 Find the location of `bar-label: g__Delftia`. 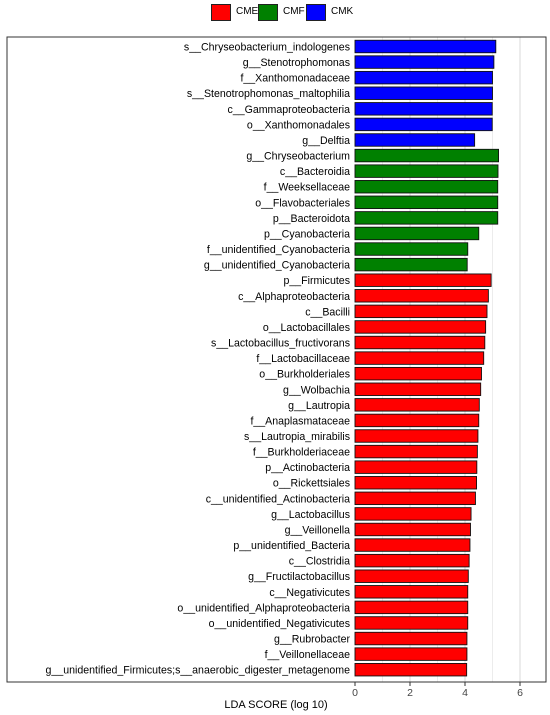

bar-label: g__Delftia is located at coordinates (326, 141).